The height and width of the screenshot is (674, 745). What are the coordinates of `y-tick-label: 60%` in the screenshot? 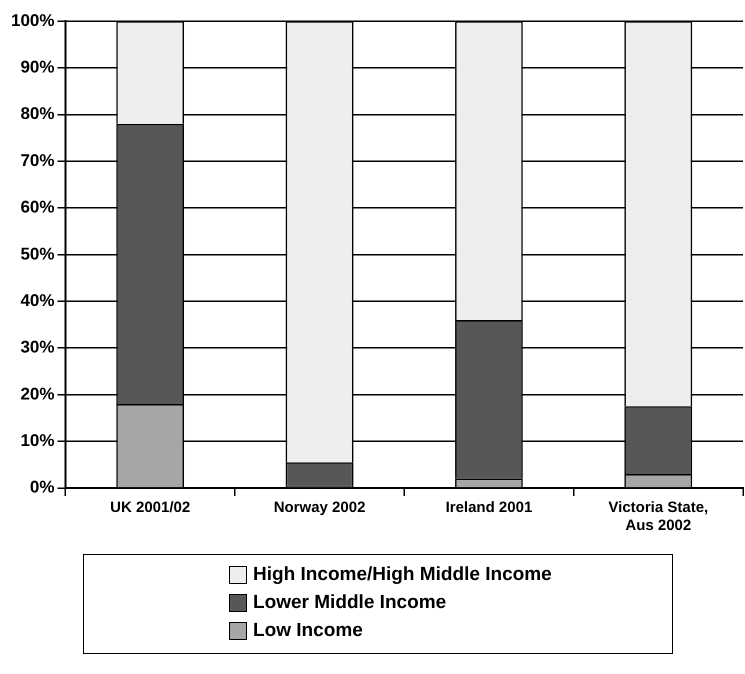 It's located at (37, 207).